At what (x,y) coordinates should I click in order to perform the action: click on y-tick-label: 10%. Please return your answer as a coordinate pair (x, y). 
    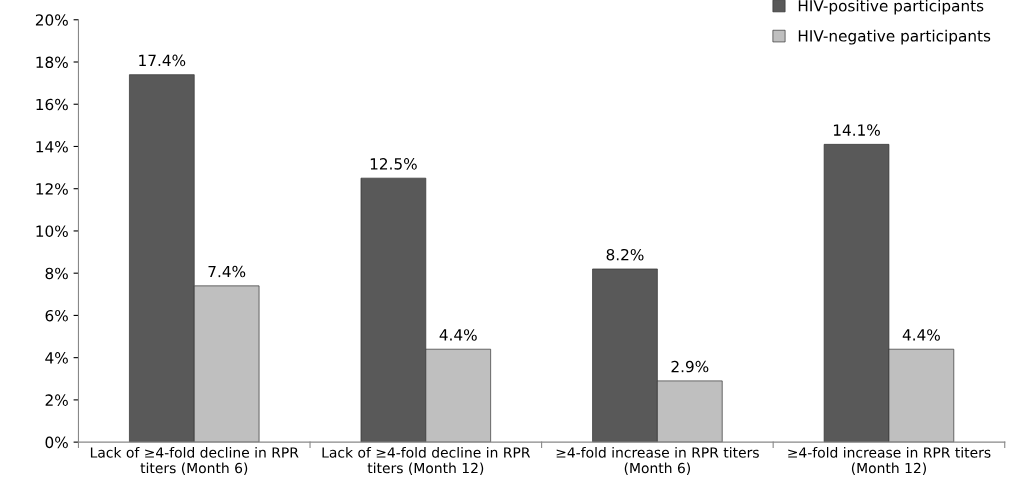
    Looking at the image, I should click on (52, 231).